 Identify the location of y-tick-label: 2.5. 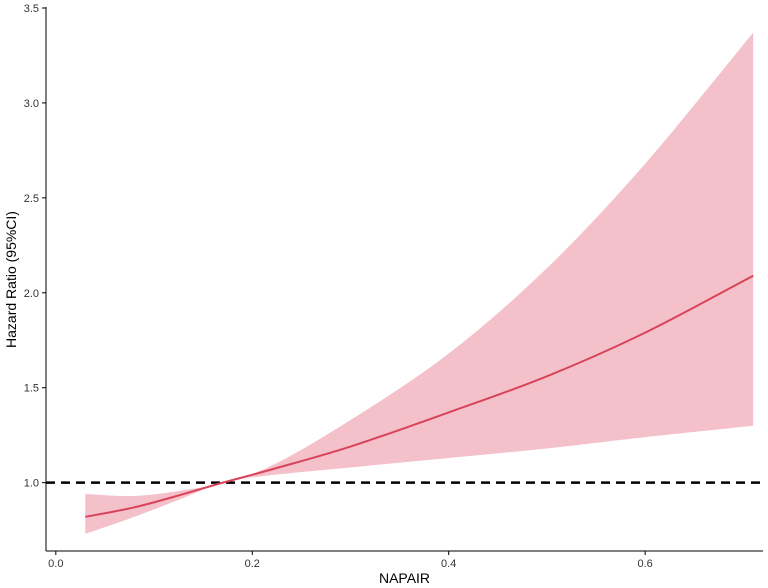
(31, 199).